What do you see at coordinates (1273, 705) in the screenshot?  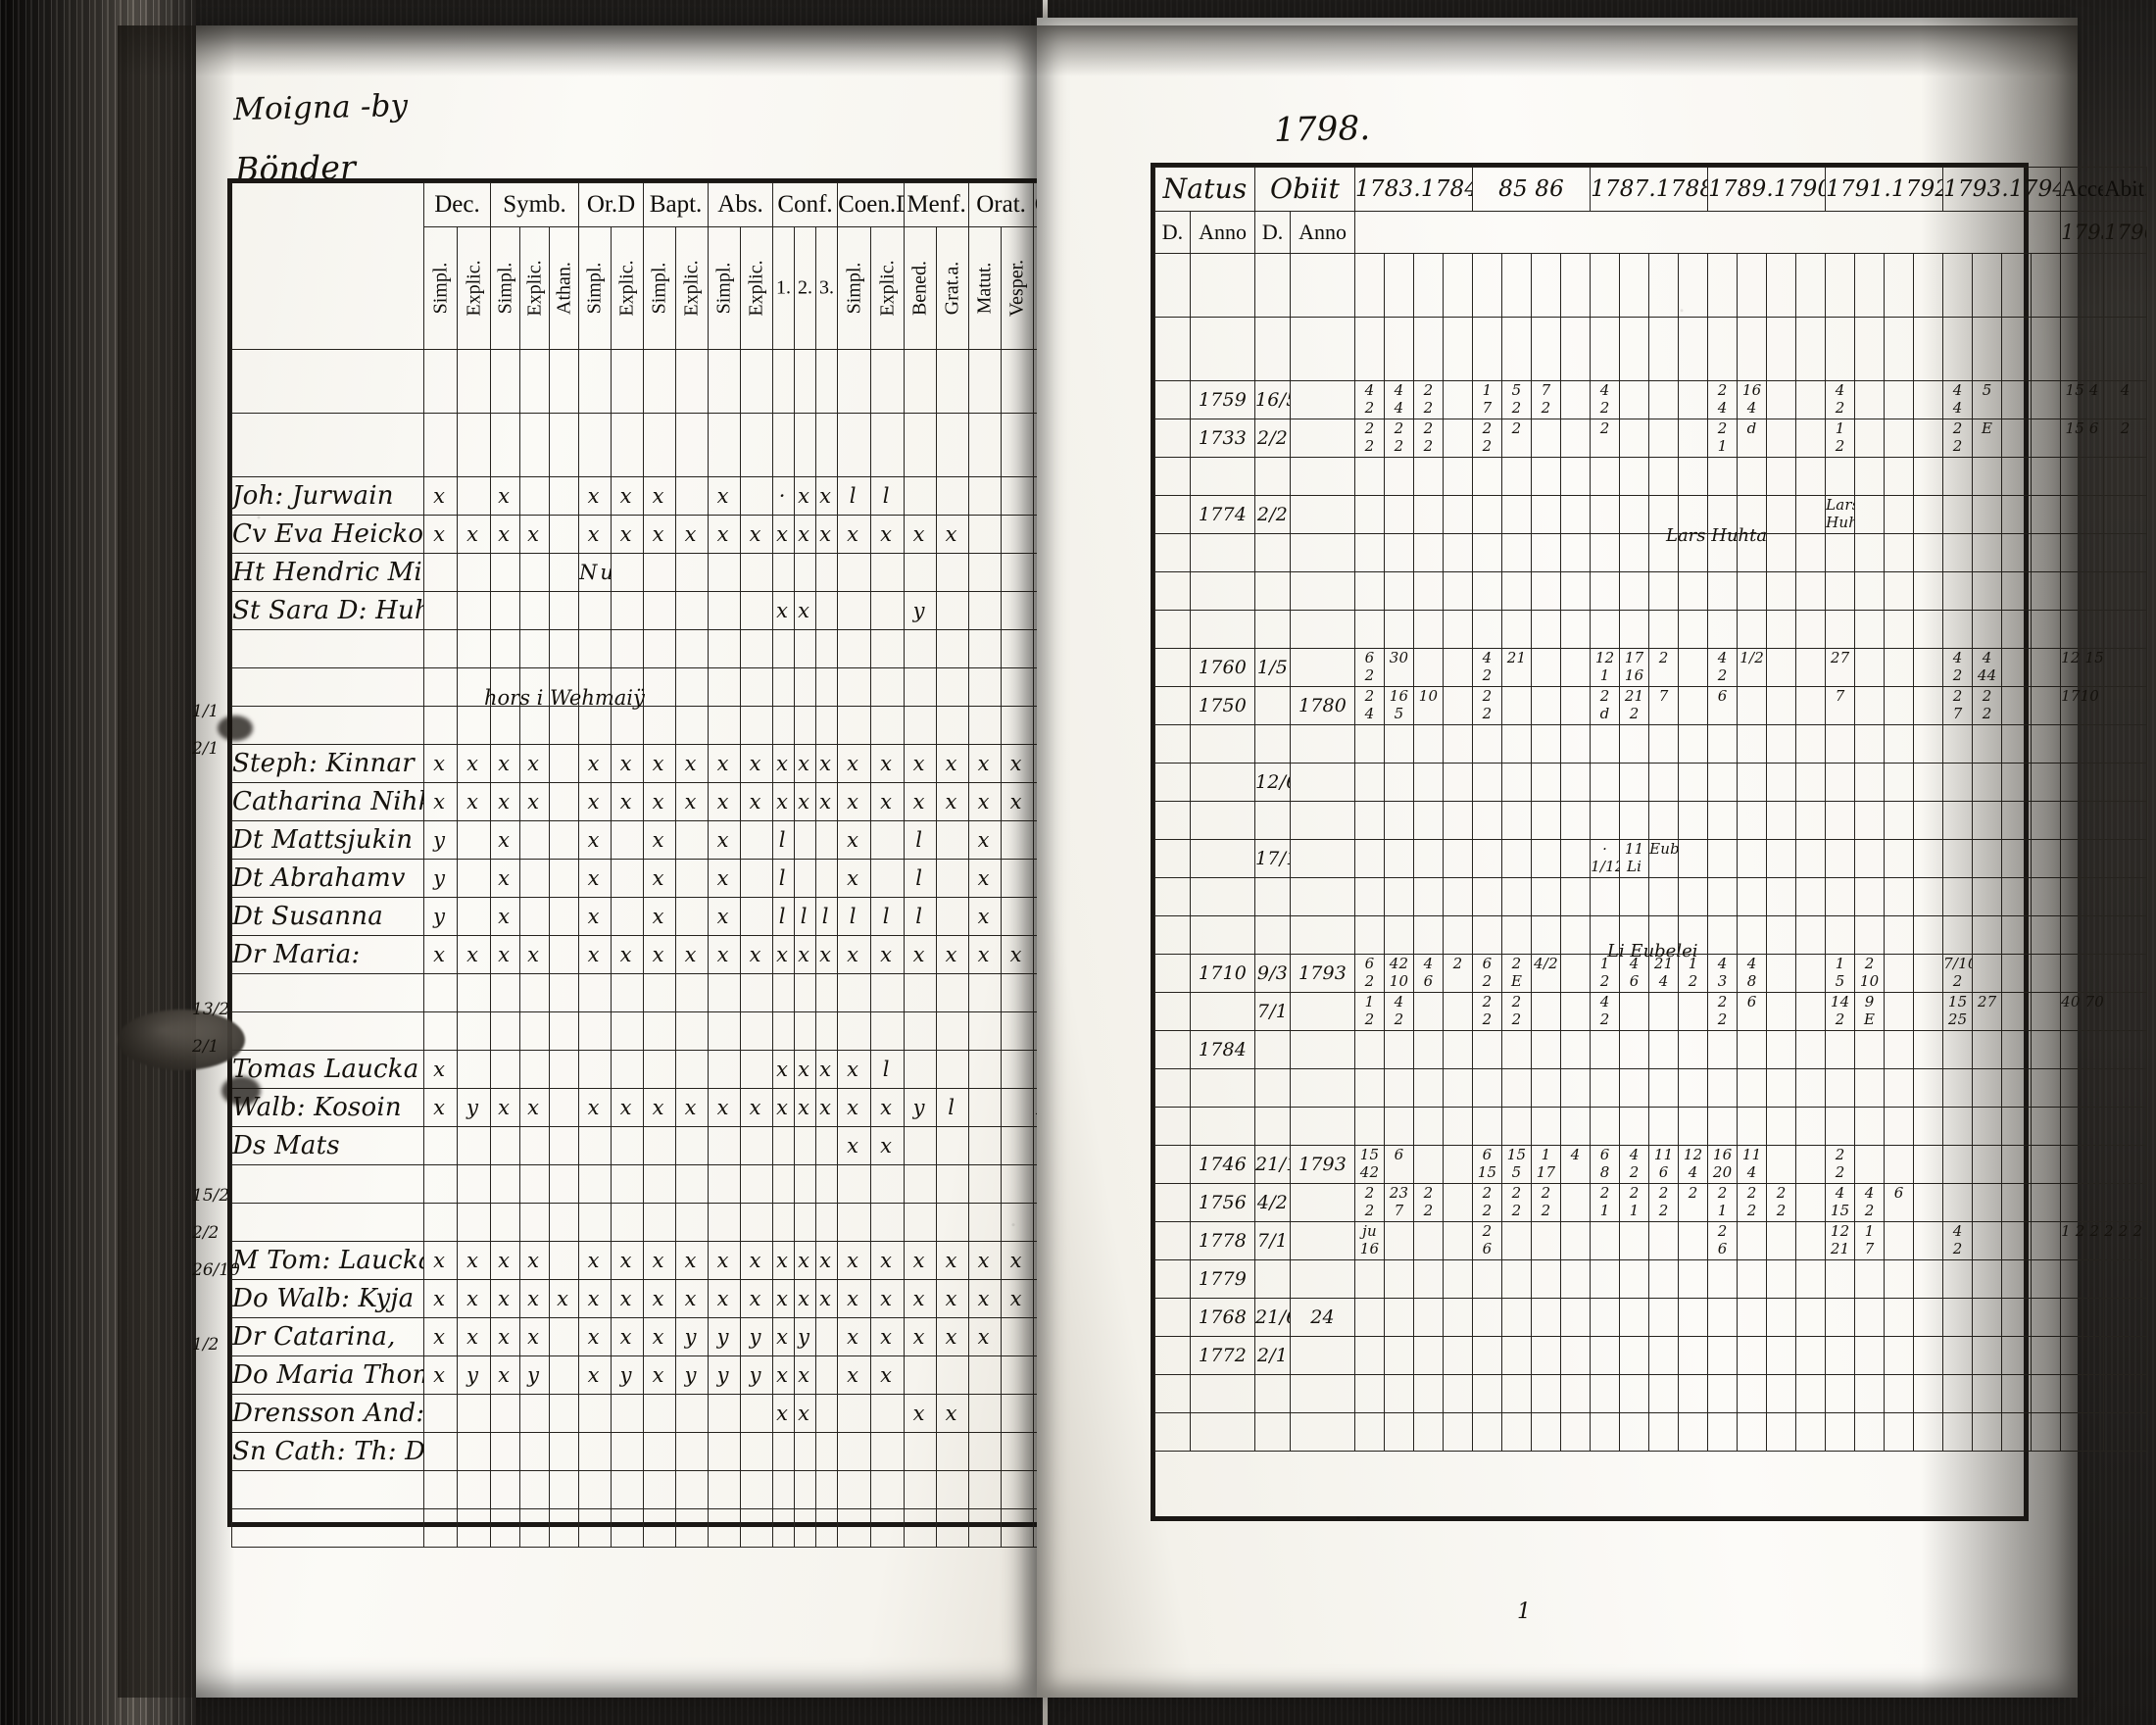 I see `obiit-d-cell` at bounding box center [1273, 705].